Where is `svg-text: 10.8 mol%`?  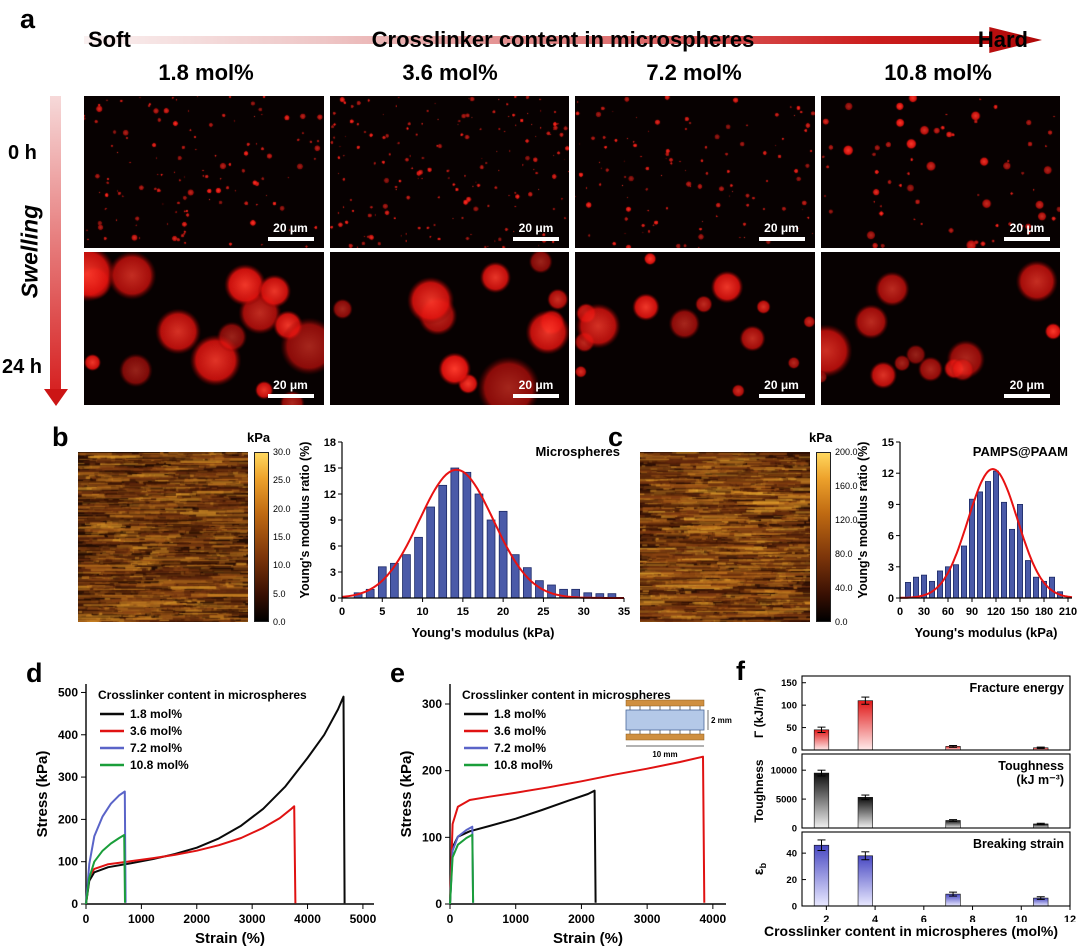
svg-text: 10.8 mol% is located at coordinates (159, 765).